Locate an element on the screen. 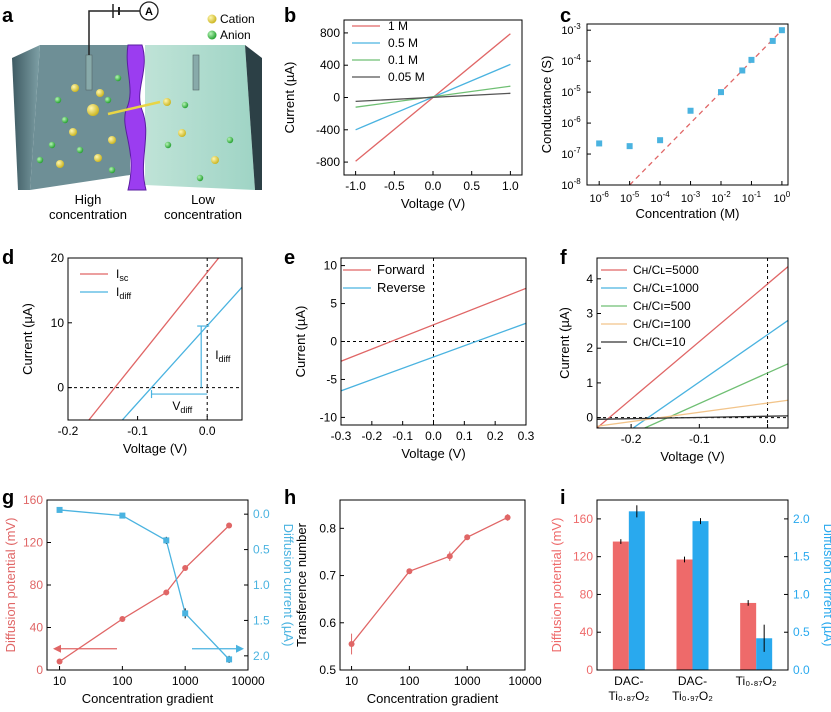 The image size is (831, 712). panel-b-ytick-label: 400 is located at coordinates (330, 65).